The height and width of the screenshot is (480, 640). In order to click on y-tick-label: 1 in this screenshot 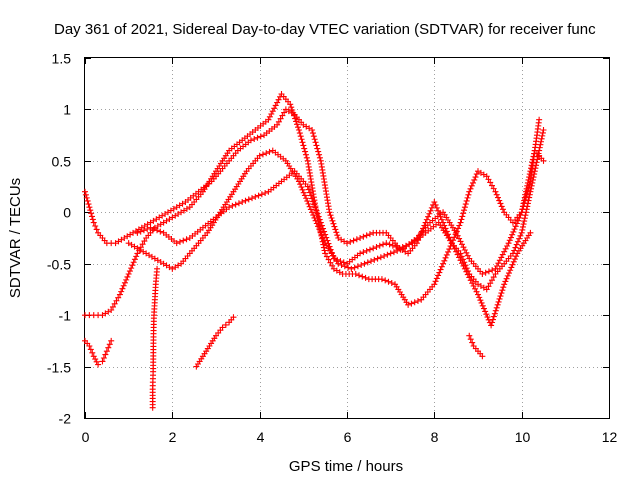, I will do `click(67, 110)`.